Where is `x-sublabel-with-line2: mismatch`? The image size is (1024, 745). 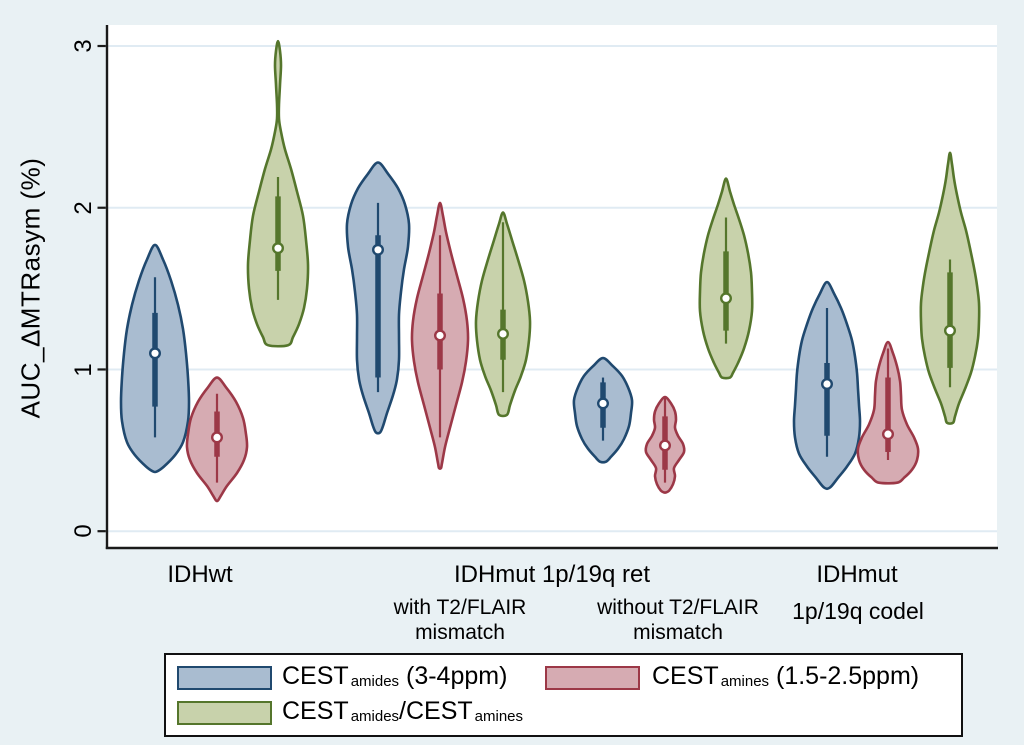 x-sublabel-with-line2: mismatch is located at coordinates (460, 632).